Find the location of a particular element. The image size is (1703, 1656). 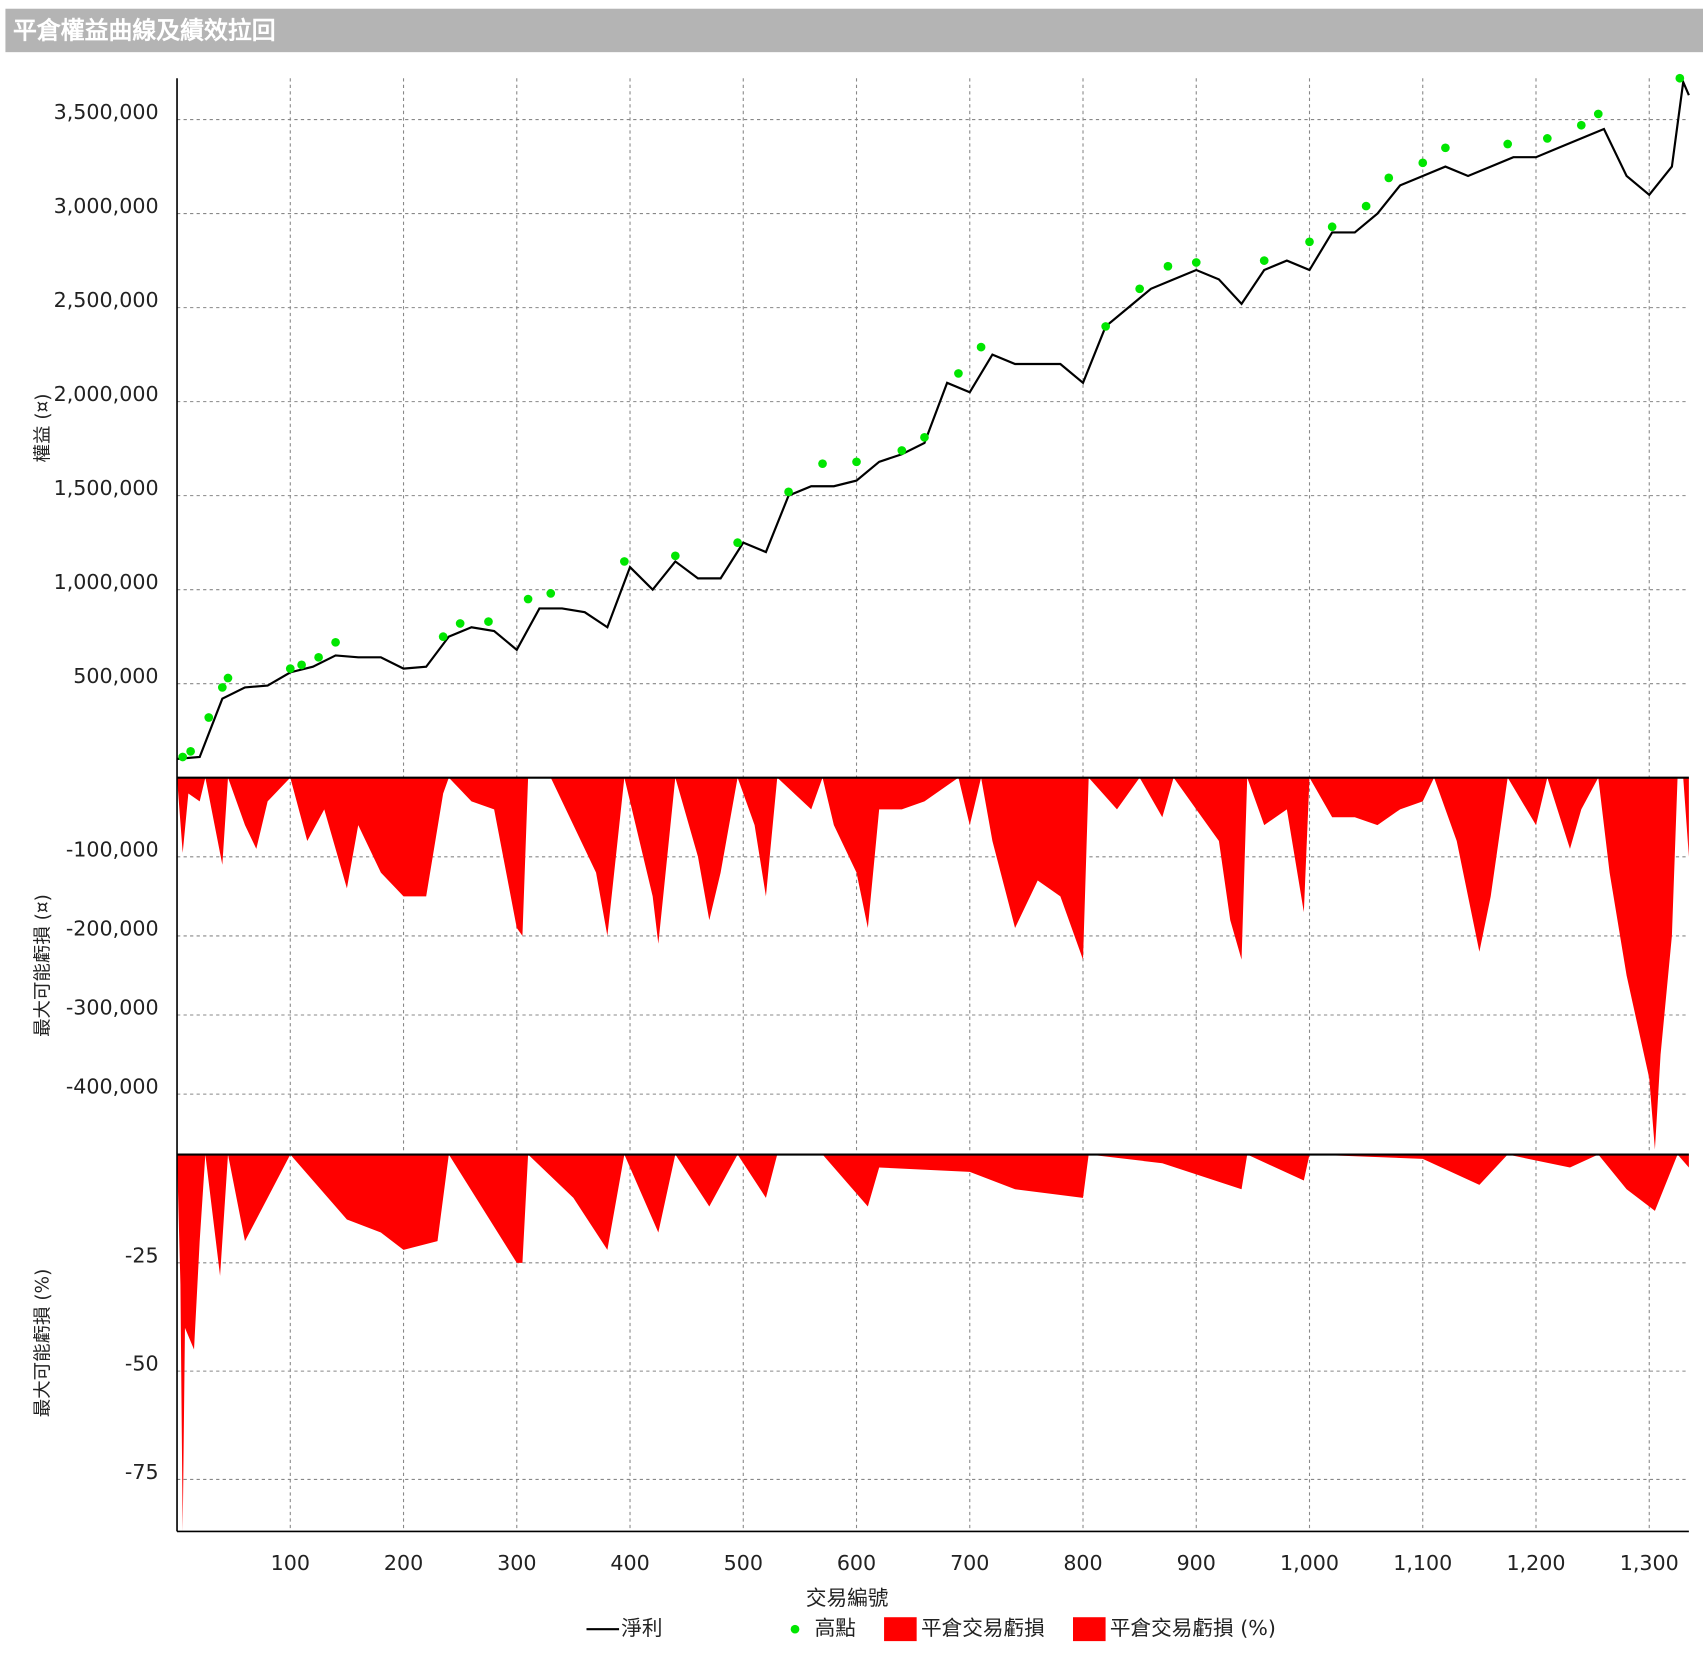

x-tick-label: 100 is located at coordinates (290, 1563).